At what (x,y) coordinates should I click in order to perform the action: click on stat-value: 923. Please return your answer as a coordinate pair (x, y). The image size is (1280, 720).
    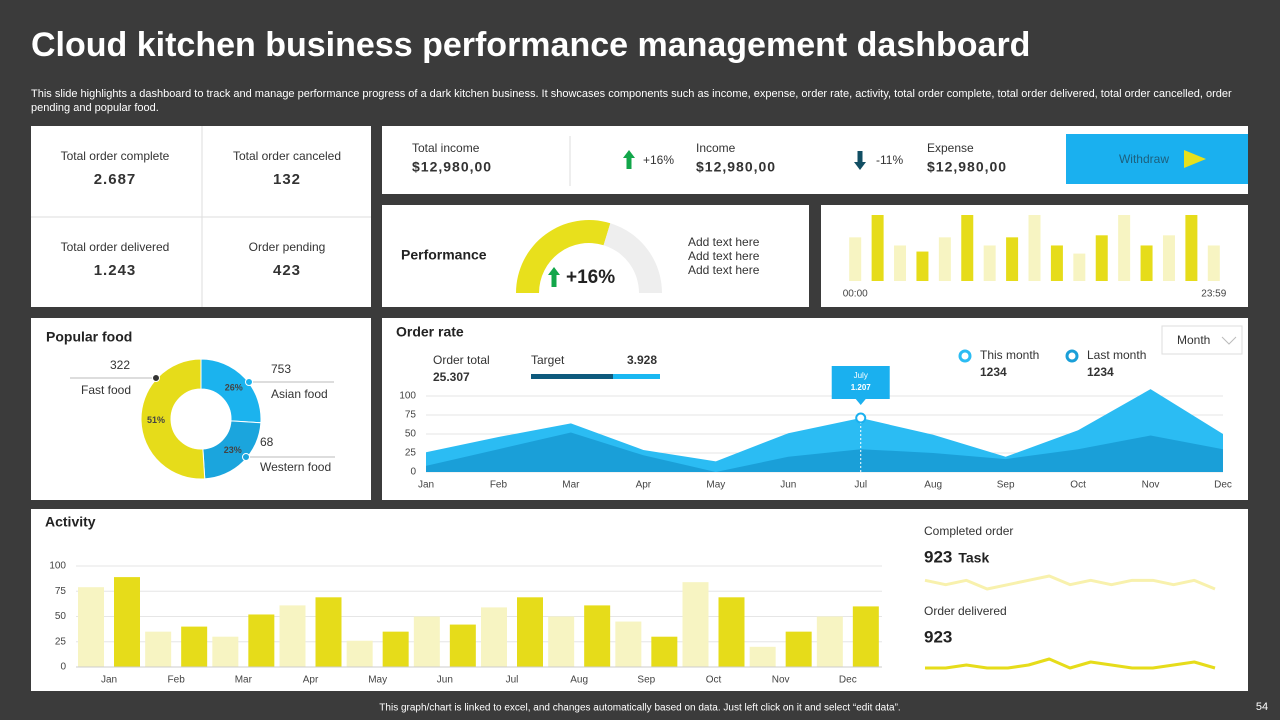
    Looking at the image, I should click on (938, 556).